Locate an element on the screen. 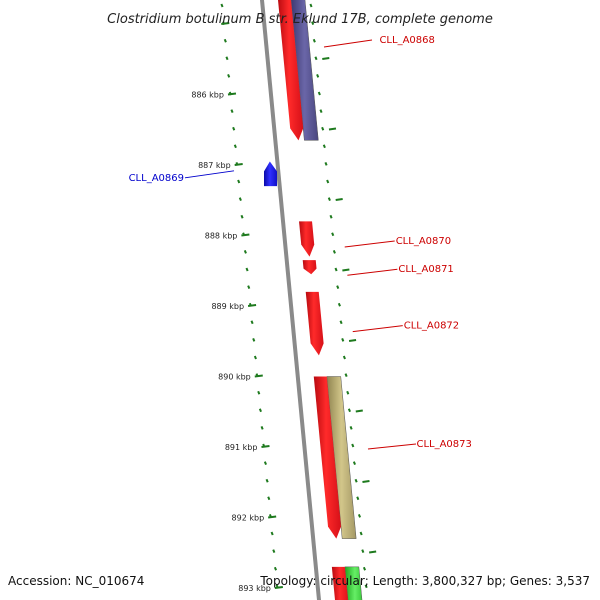  tick-label: 890 kbp is located at coordinates (234, 377).